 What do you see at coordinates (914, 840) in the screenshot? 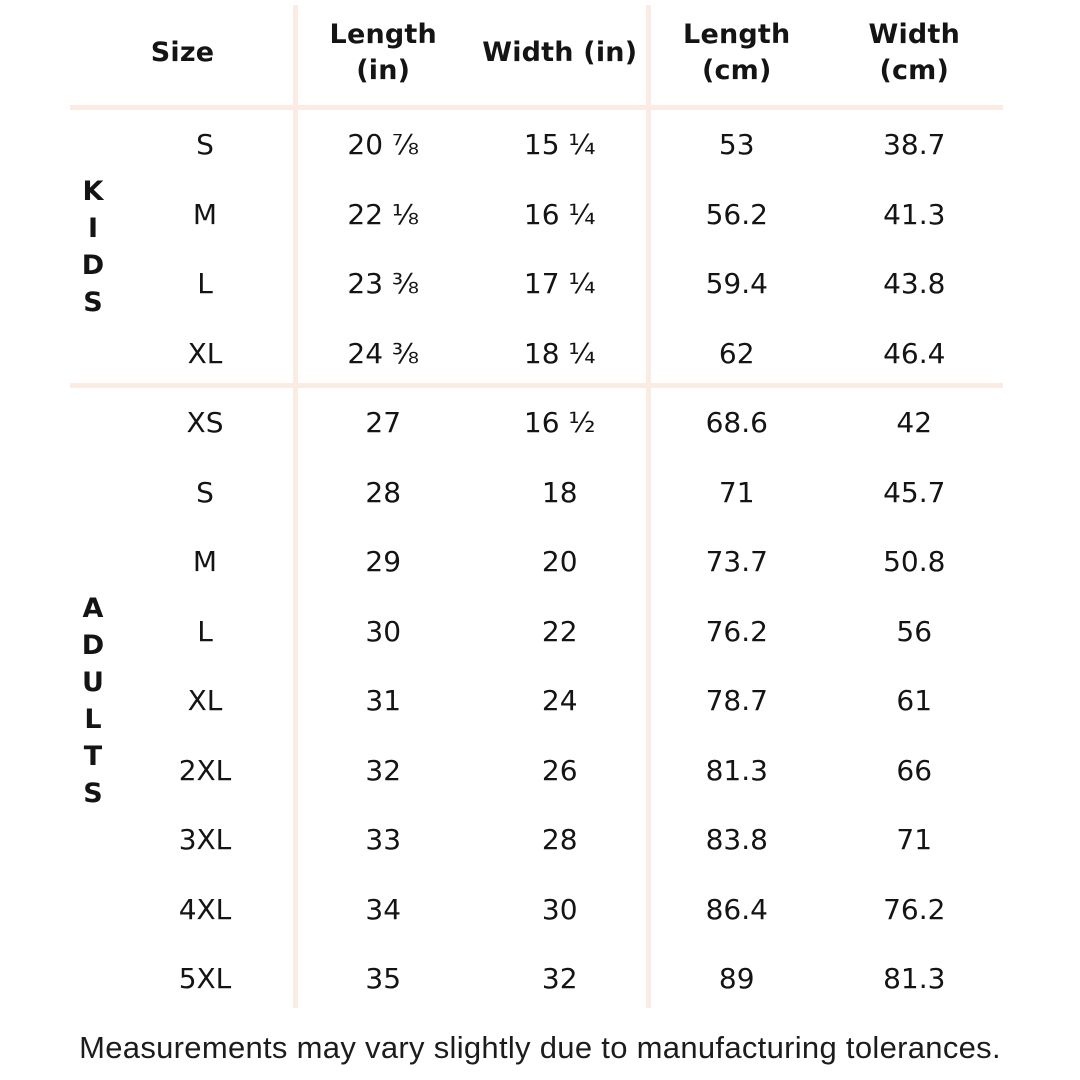
I see `width-cm-cell: 71` at bounding box center [914, 840].